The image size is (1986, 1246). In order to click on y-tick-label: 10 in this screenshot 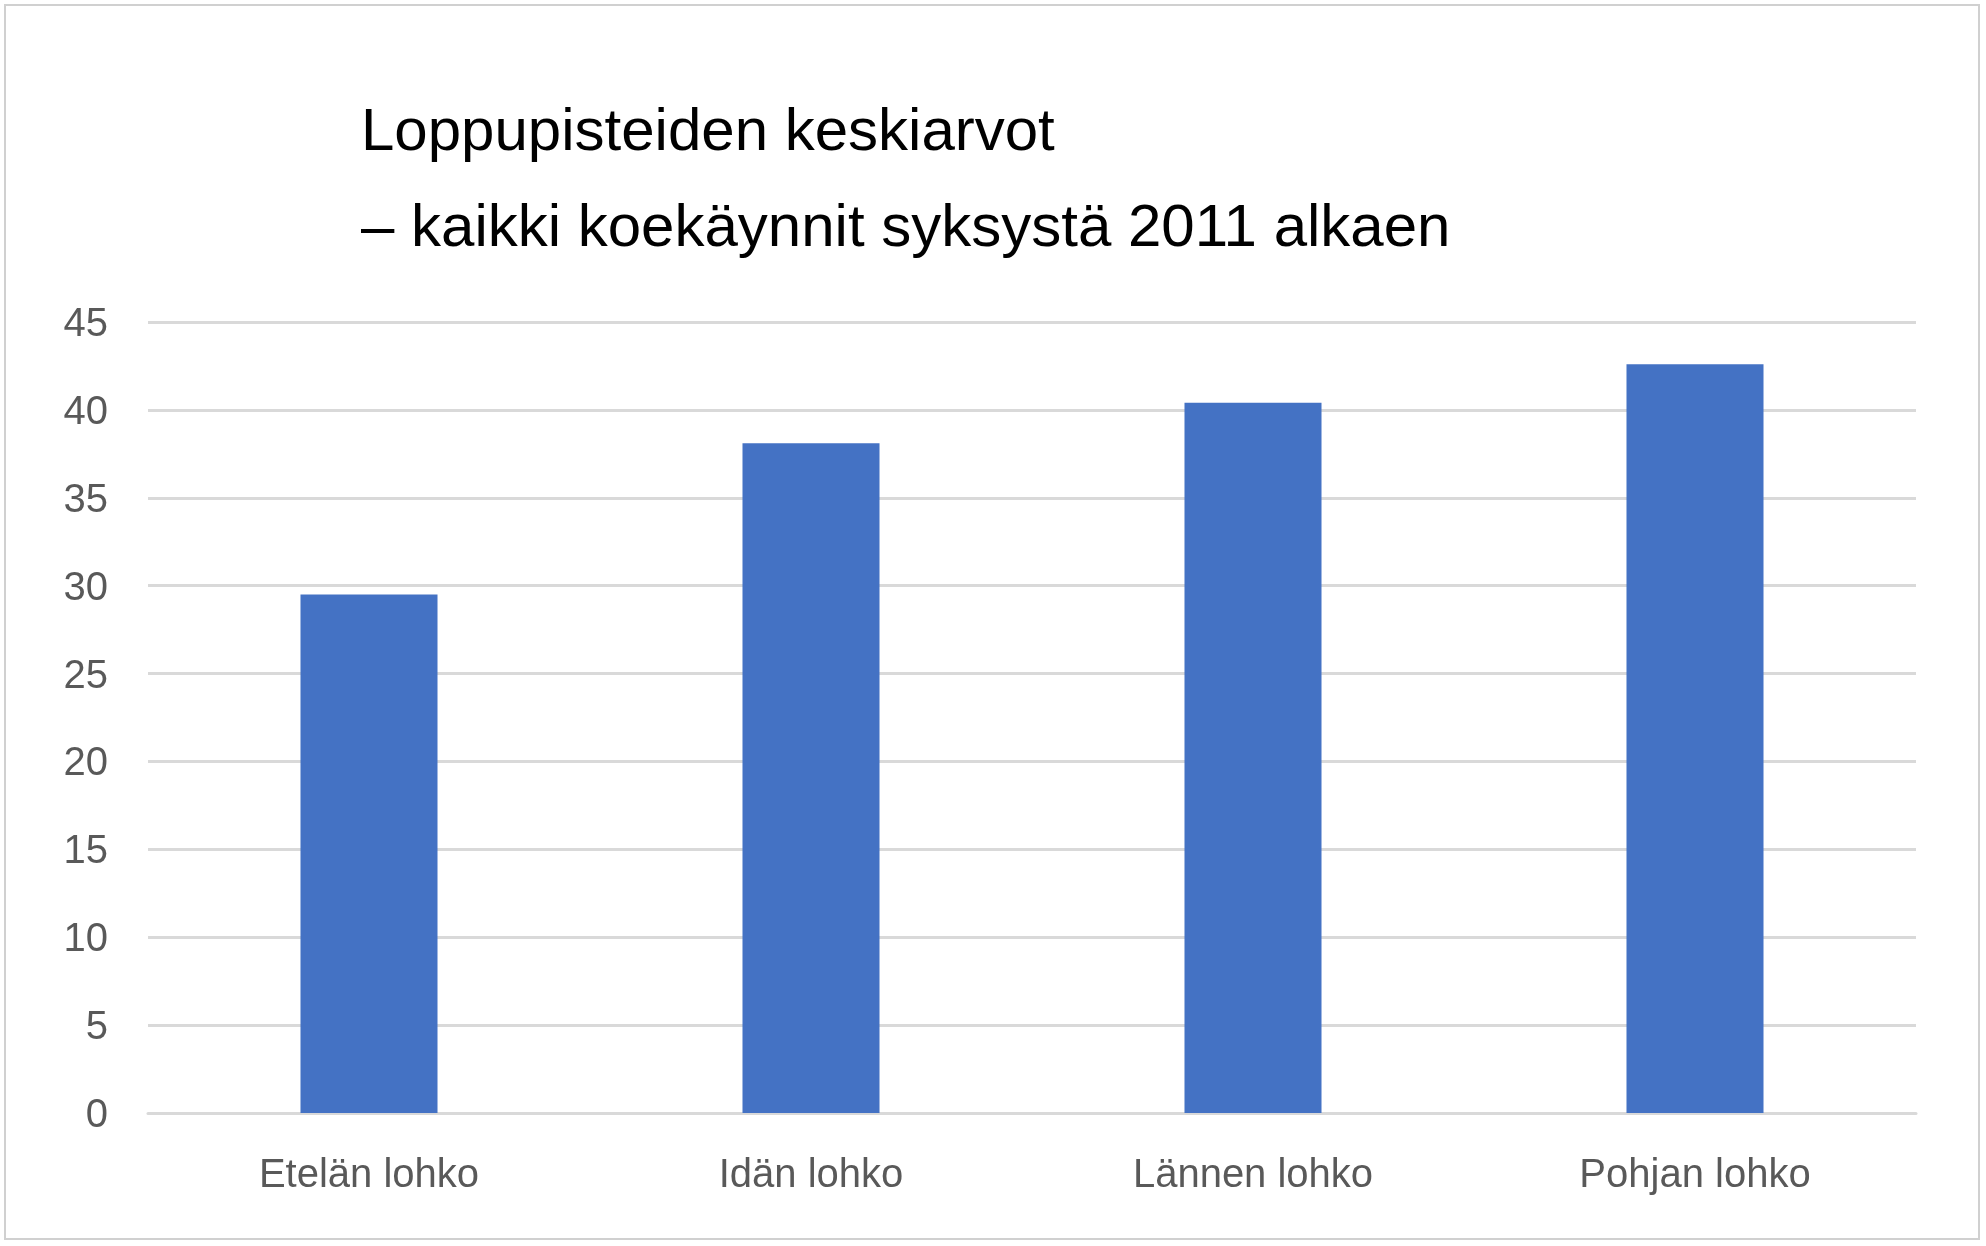, I will do `click(85, 937)`.